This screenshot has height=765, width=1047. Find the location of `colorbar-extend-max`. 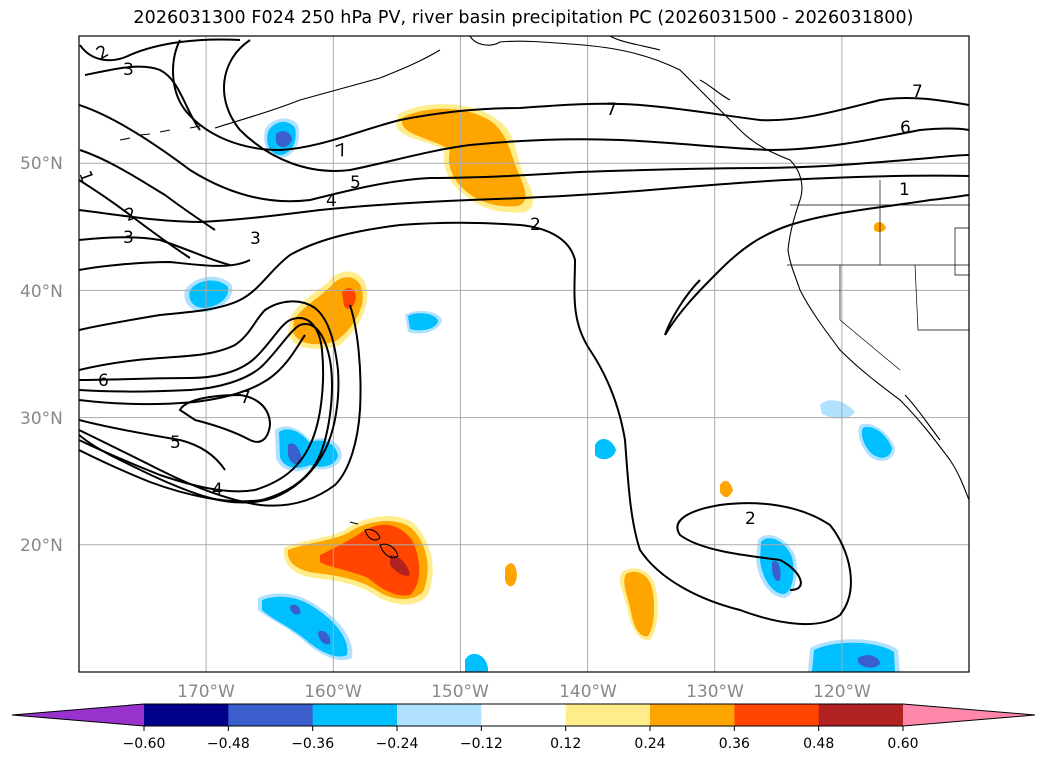

colorbar-extend-max is located at coordinates (969, 715).